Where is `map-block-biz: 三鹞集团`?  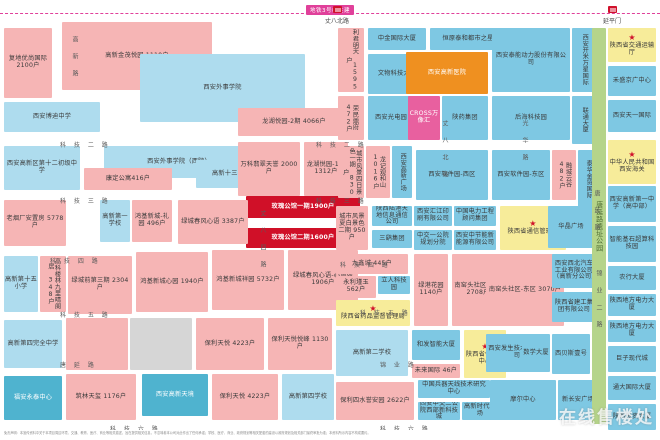 map-block-biz: 三鹞集团 is located at coordinates (392, 239).